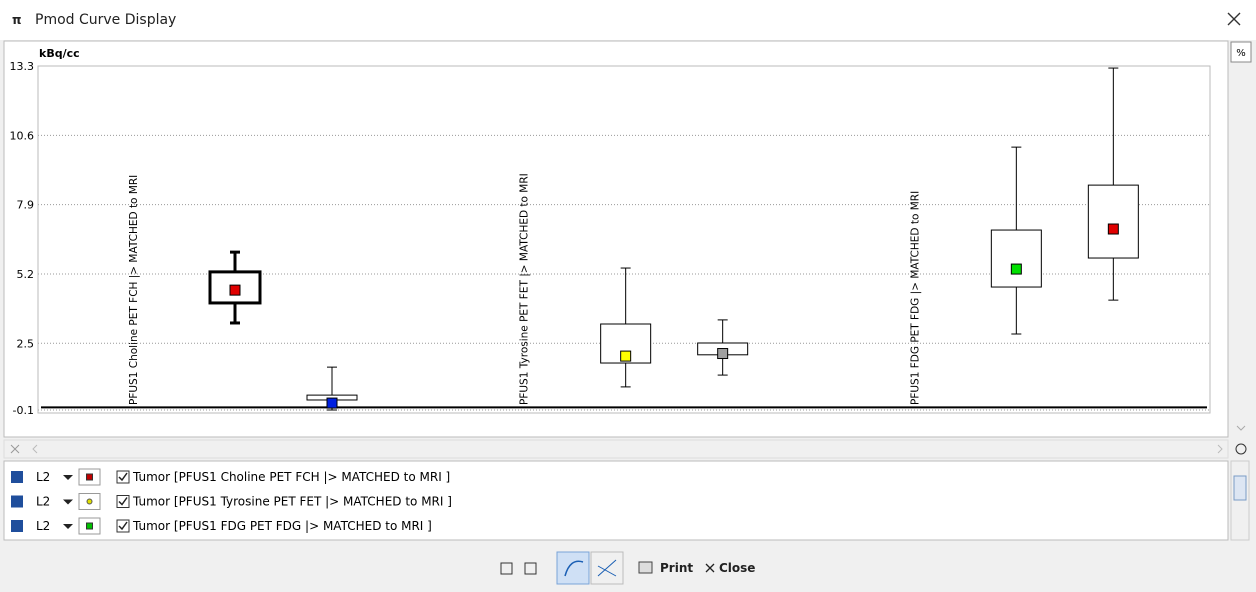  What do you see at coordinates (525, 289) in the screenshot?
I see `group-label: PFUS1 Tyrosine PET FET |> MATCHED to MRI` at bounding box center [525, 289].